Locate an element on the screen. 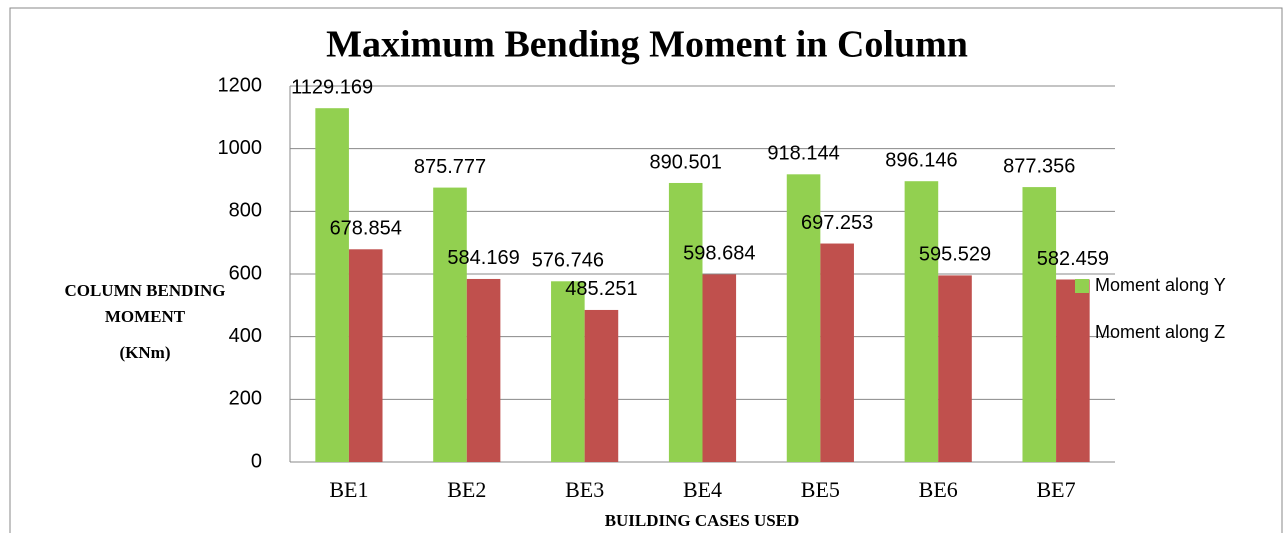  y-tick-label: 400 is located at coordinates (245, 336).